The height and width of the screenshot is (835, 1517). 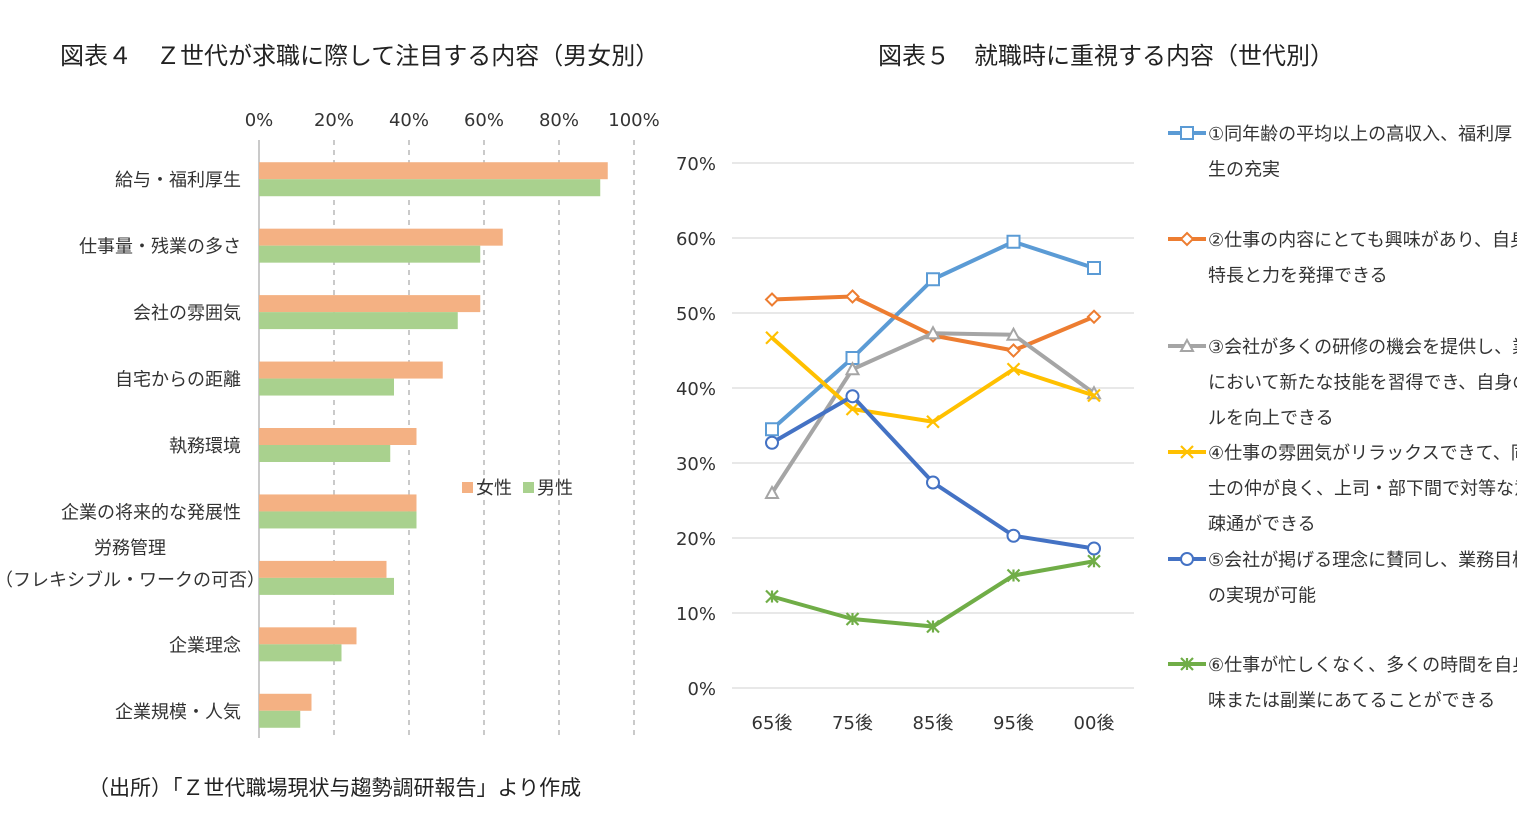 What do you see at coordinates (130, 548) in the screenshot?
I see `category-label: 労務管理` at bounding box center [130, 548].